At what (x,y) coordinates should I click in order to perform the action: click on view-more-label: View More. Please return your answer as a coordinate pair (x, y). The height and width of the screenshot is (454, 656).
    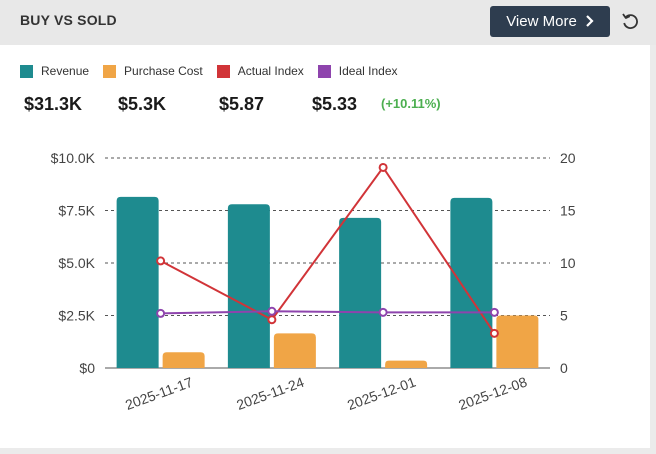
    Looking at the image, I should click on (541, 21).